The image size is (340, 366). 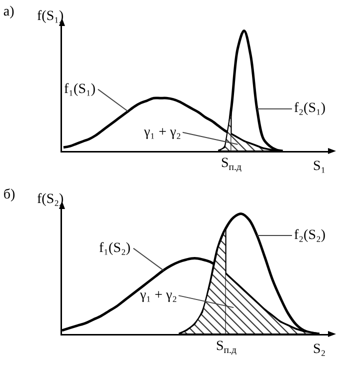 What do you see at coordinates (9, 12) in the screenshot?
I see `chart-title: а)` at bounding box center [9, 12].